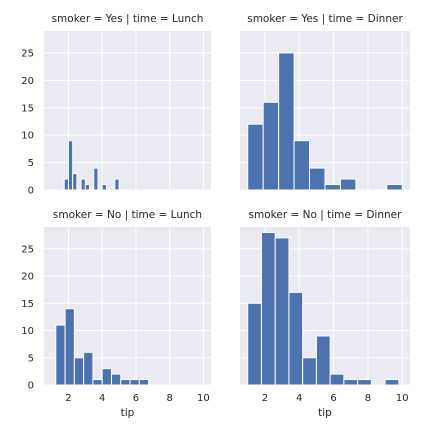  Describe the element at coordinates (326, 215) in the screenshot. I see `panel-title: smoker = No | time = Dinner` at that location.